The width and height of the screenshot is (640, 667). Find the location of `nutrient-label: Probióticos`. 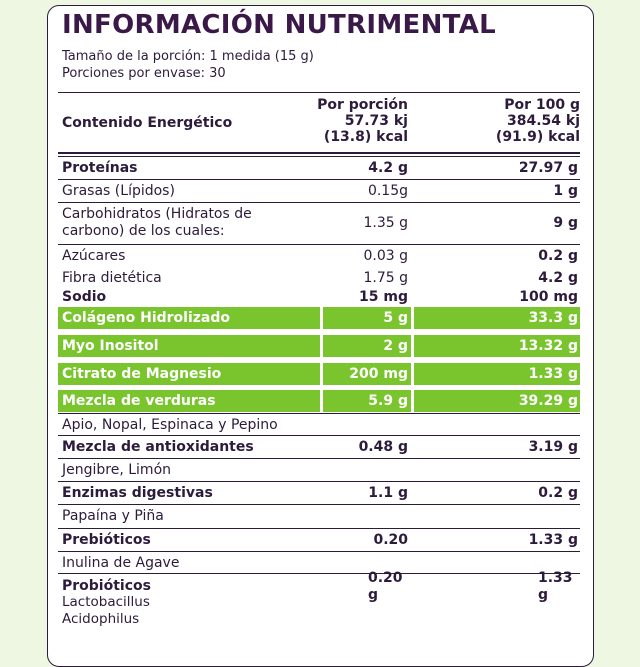

nutrient-label: Probióticos is located at coordinates (106, 586).